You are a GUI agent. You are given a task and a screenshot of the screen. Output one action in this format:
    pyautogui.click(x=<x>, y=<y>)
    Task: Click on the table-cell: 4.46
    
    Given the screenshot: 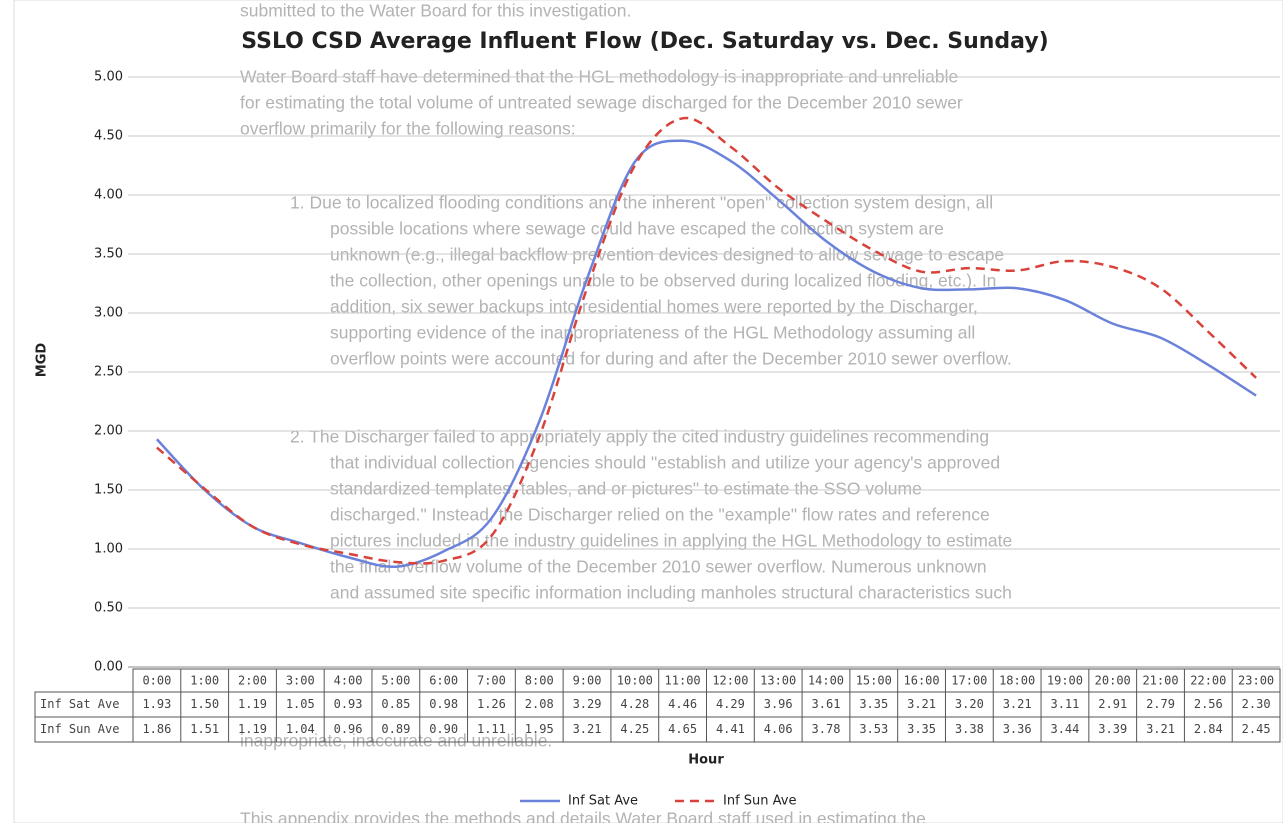 What is the action you would take?
    pyautogui.click(x=682, y=704)
    